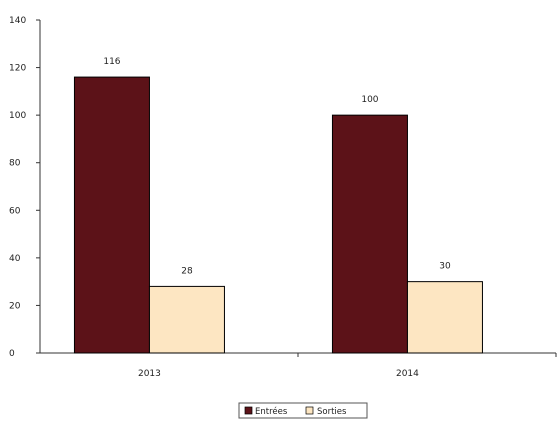  What do you see at coordinates (271, 411) in the screenshot?
I see `legend-label-entrees: Entrées` at bounding box center [271, 411].